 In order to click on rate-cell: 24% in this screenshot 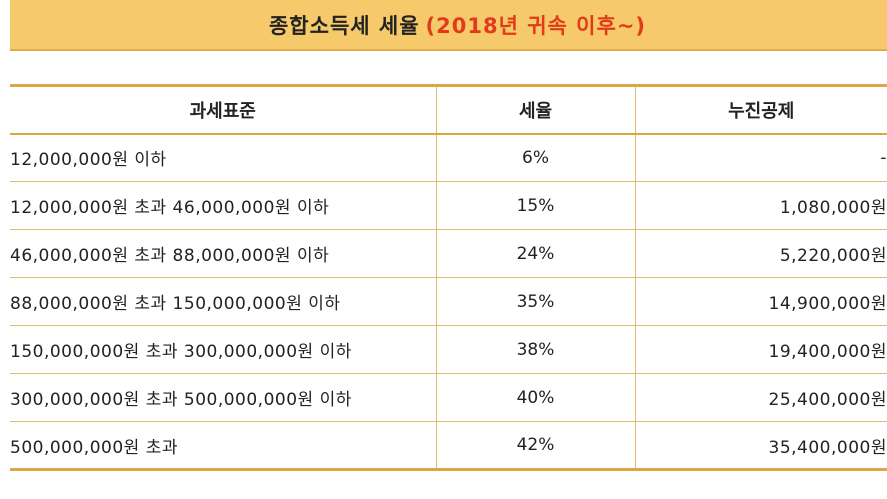, I will do `click(535, 253)`.